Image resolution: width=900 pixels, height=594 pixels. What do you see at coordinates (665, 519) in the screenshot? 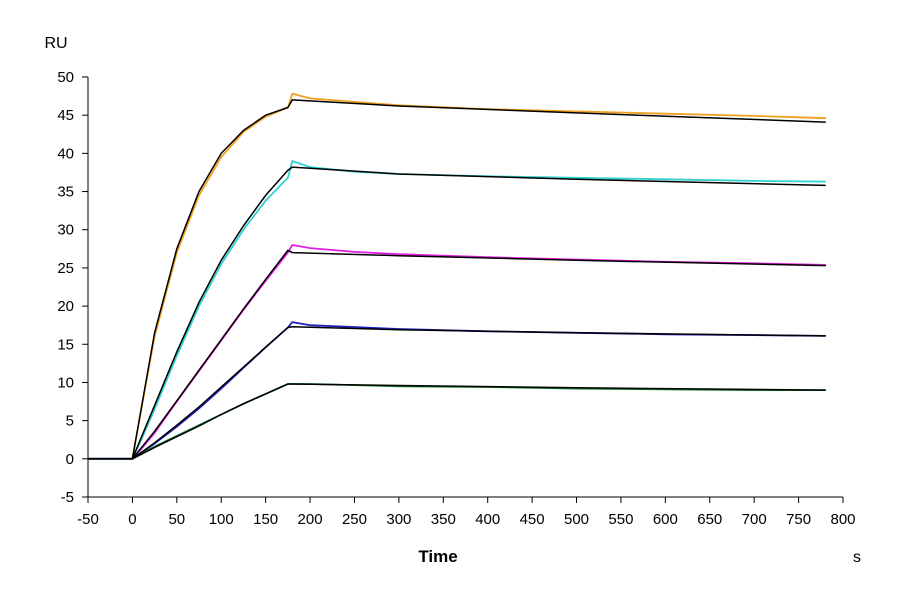
I see `x-tick-label: 600` at bounding box center [665, 519].